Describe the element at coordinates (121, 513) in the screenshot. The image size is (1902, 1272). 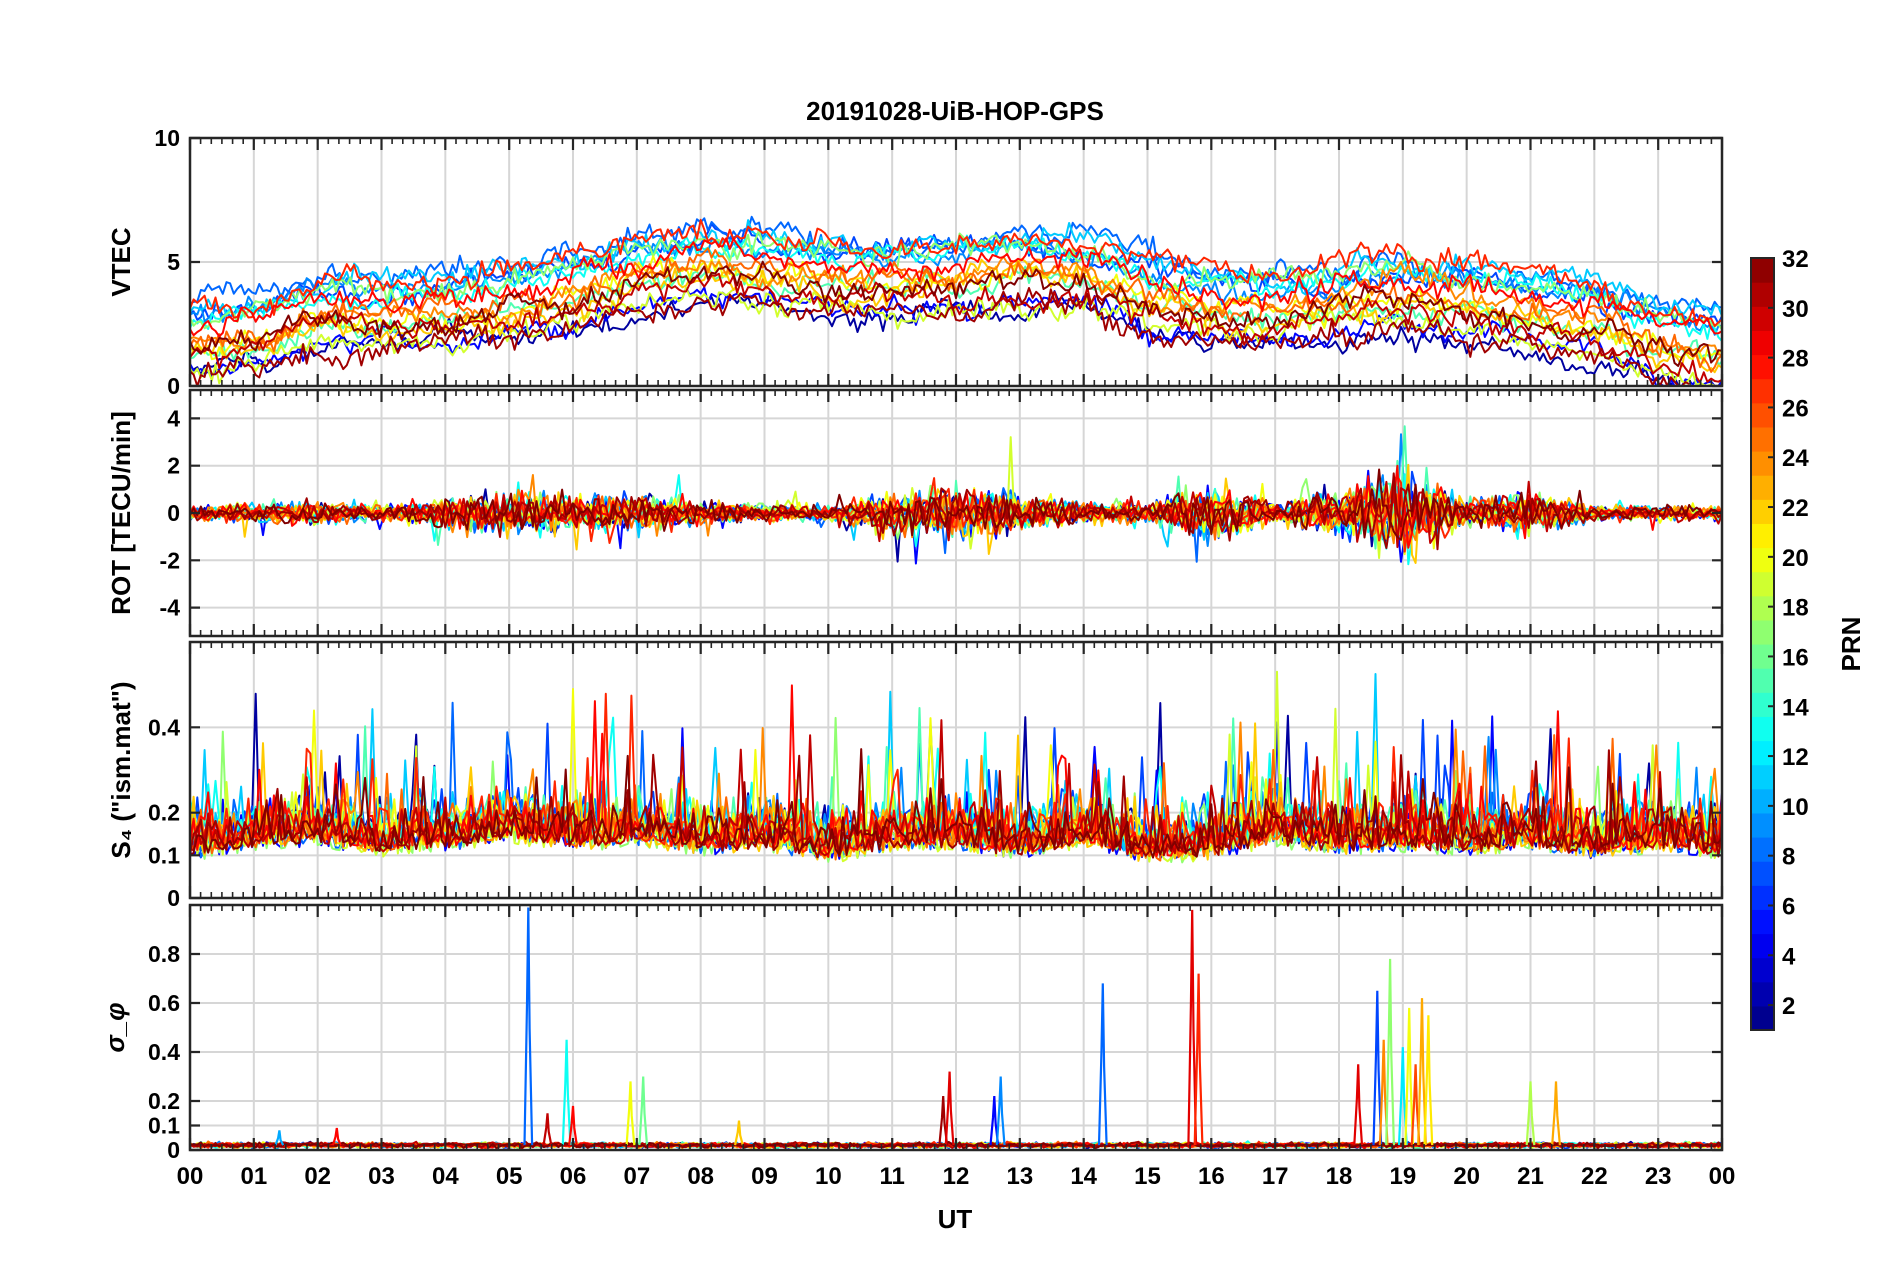
I see `y-axis-label-rot: ROT [TECU/min]` at that location.